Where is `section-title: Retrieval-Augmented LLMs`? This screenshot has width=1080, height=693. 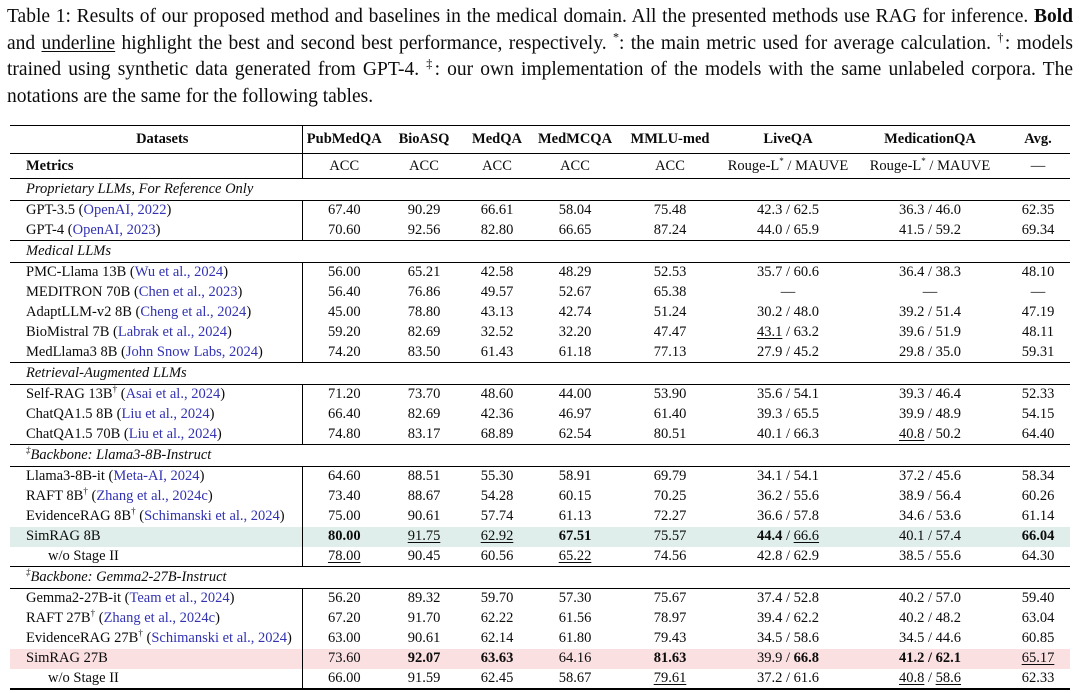
section-title: Retrieval-Augmented LLMs is located at coordinates (106, 373).